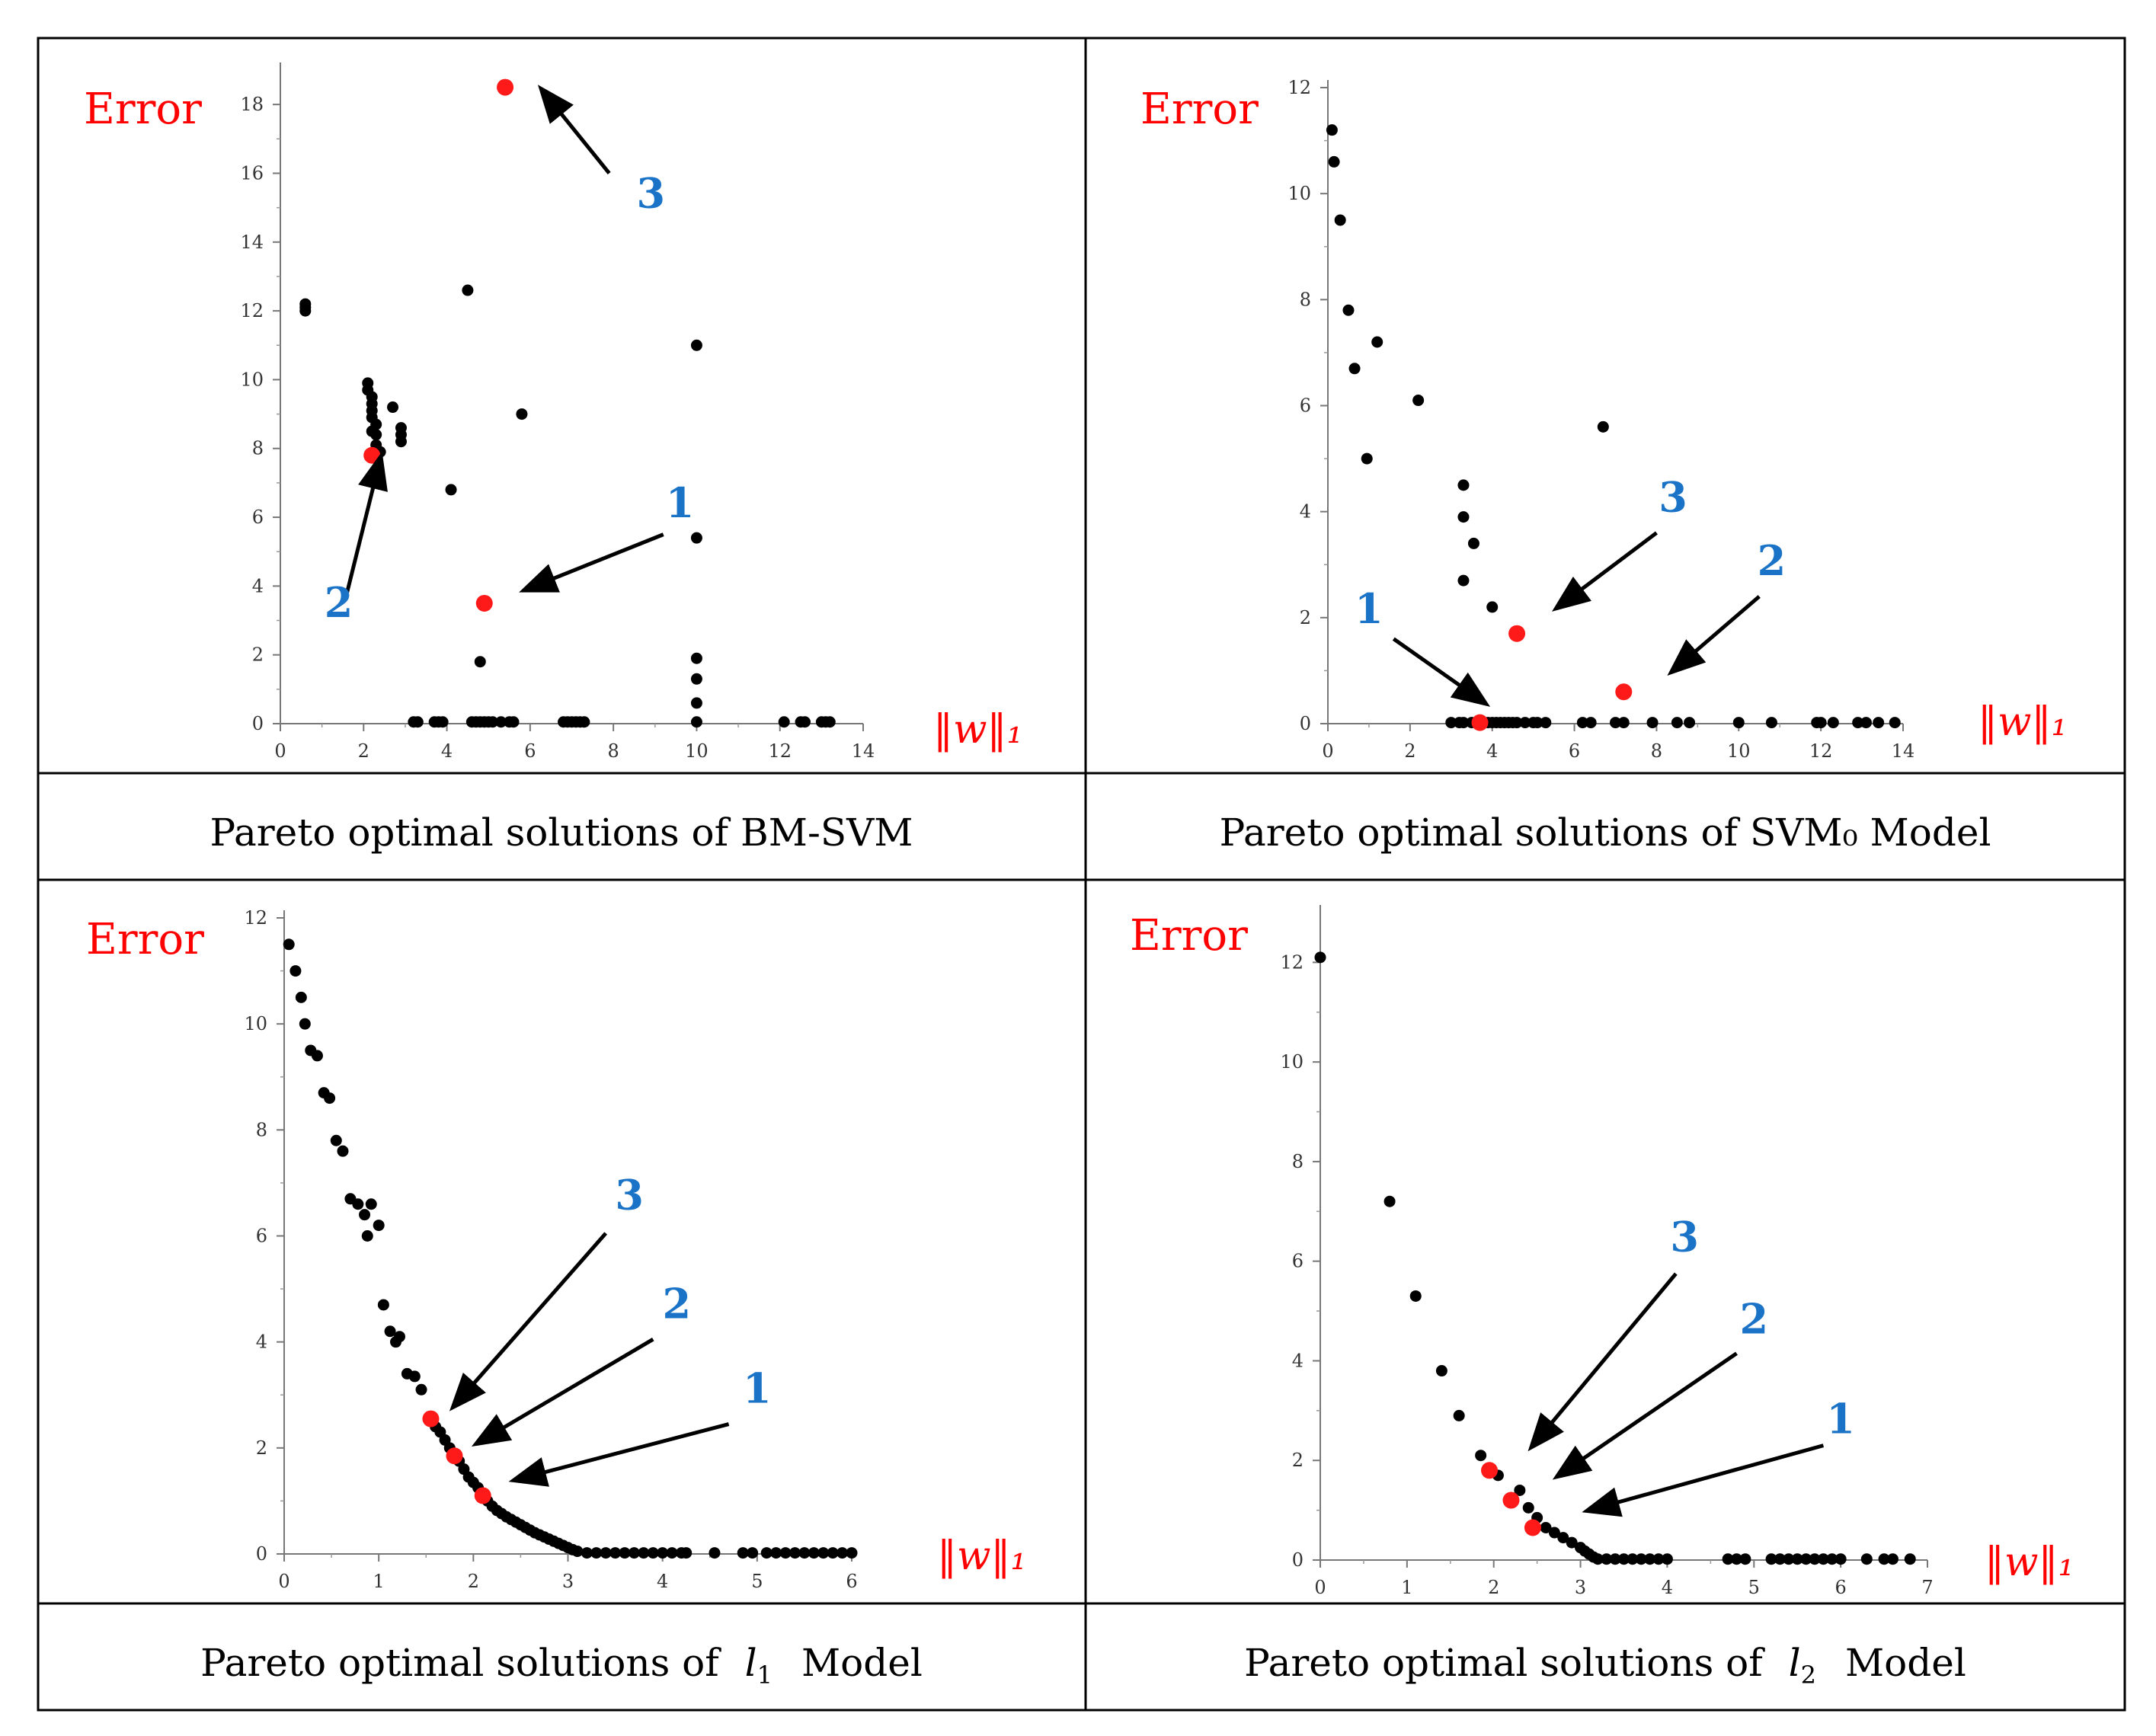  What do you see at coordinates (1298, 1560) in the screenshot?
I see `y-tick-label: 0` at bounding box center [1298, 1560].